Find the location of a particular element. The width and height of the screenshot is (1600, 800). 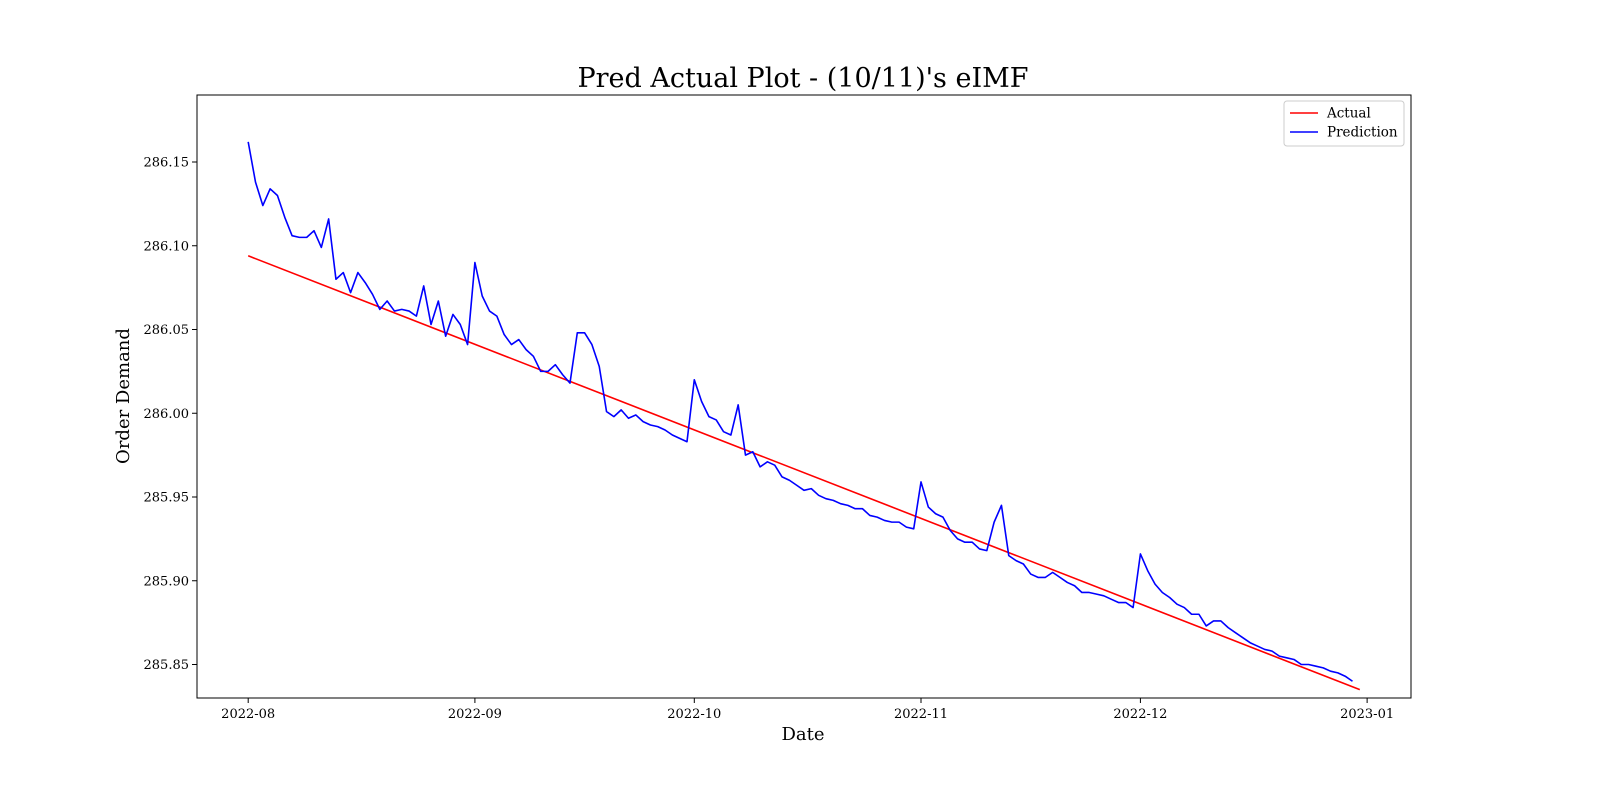

x-tick-label: 2022-09 is located at coordinates (475, 714).